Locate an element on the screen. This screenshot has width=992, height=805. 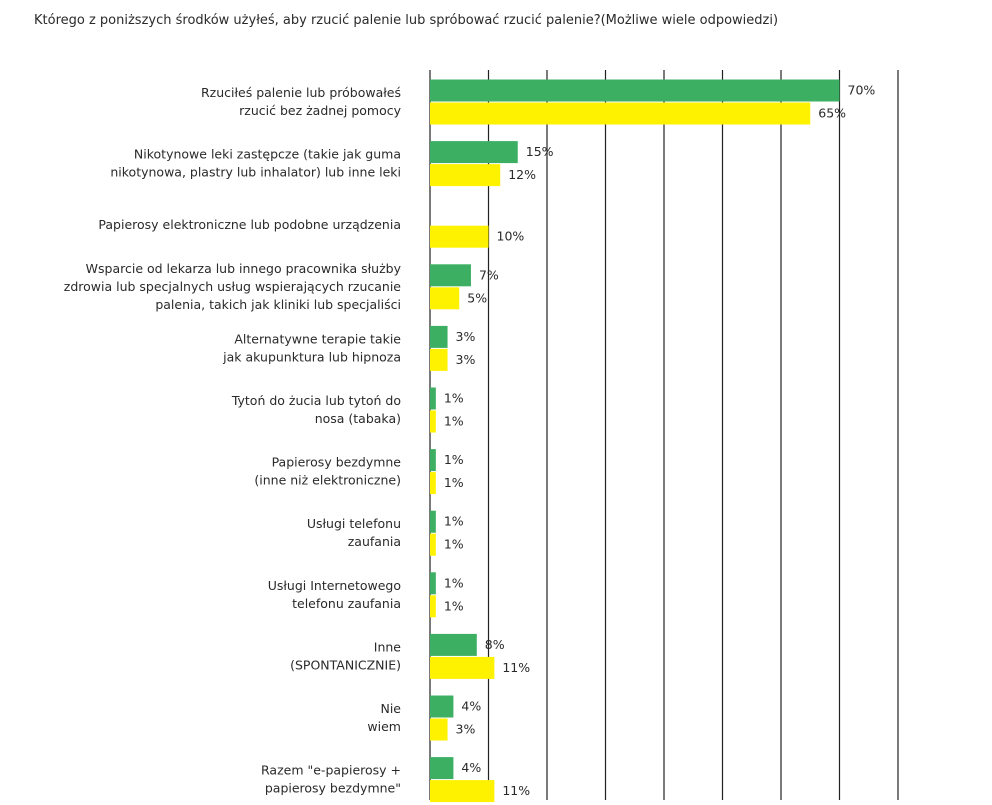
category-label: Usługi Internetowego telefonu zaufania is located at coordinates (334, 594).